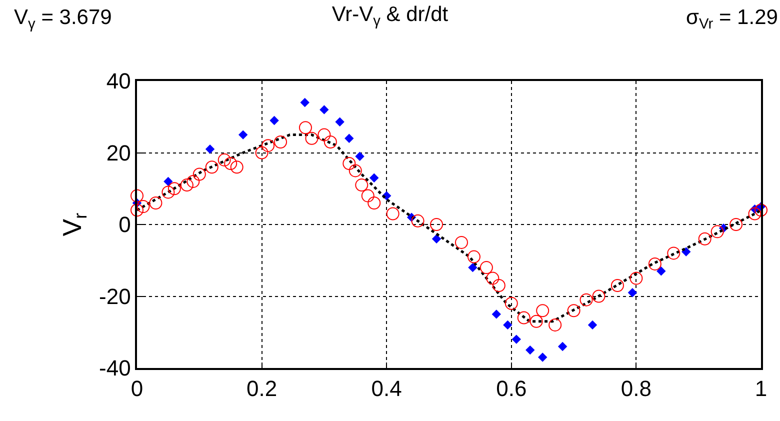  I want to click on y-tick-label: -20, so click(115, 296).